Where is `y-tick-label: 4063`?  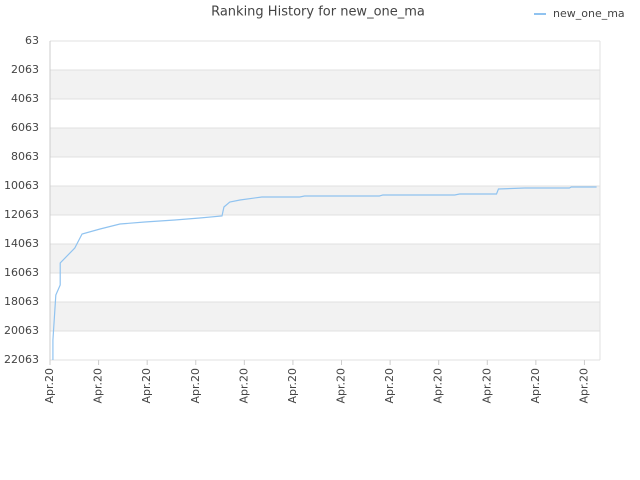
y-tick-label: 4063 is located at coordinates (25, 98).